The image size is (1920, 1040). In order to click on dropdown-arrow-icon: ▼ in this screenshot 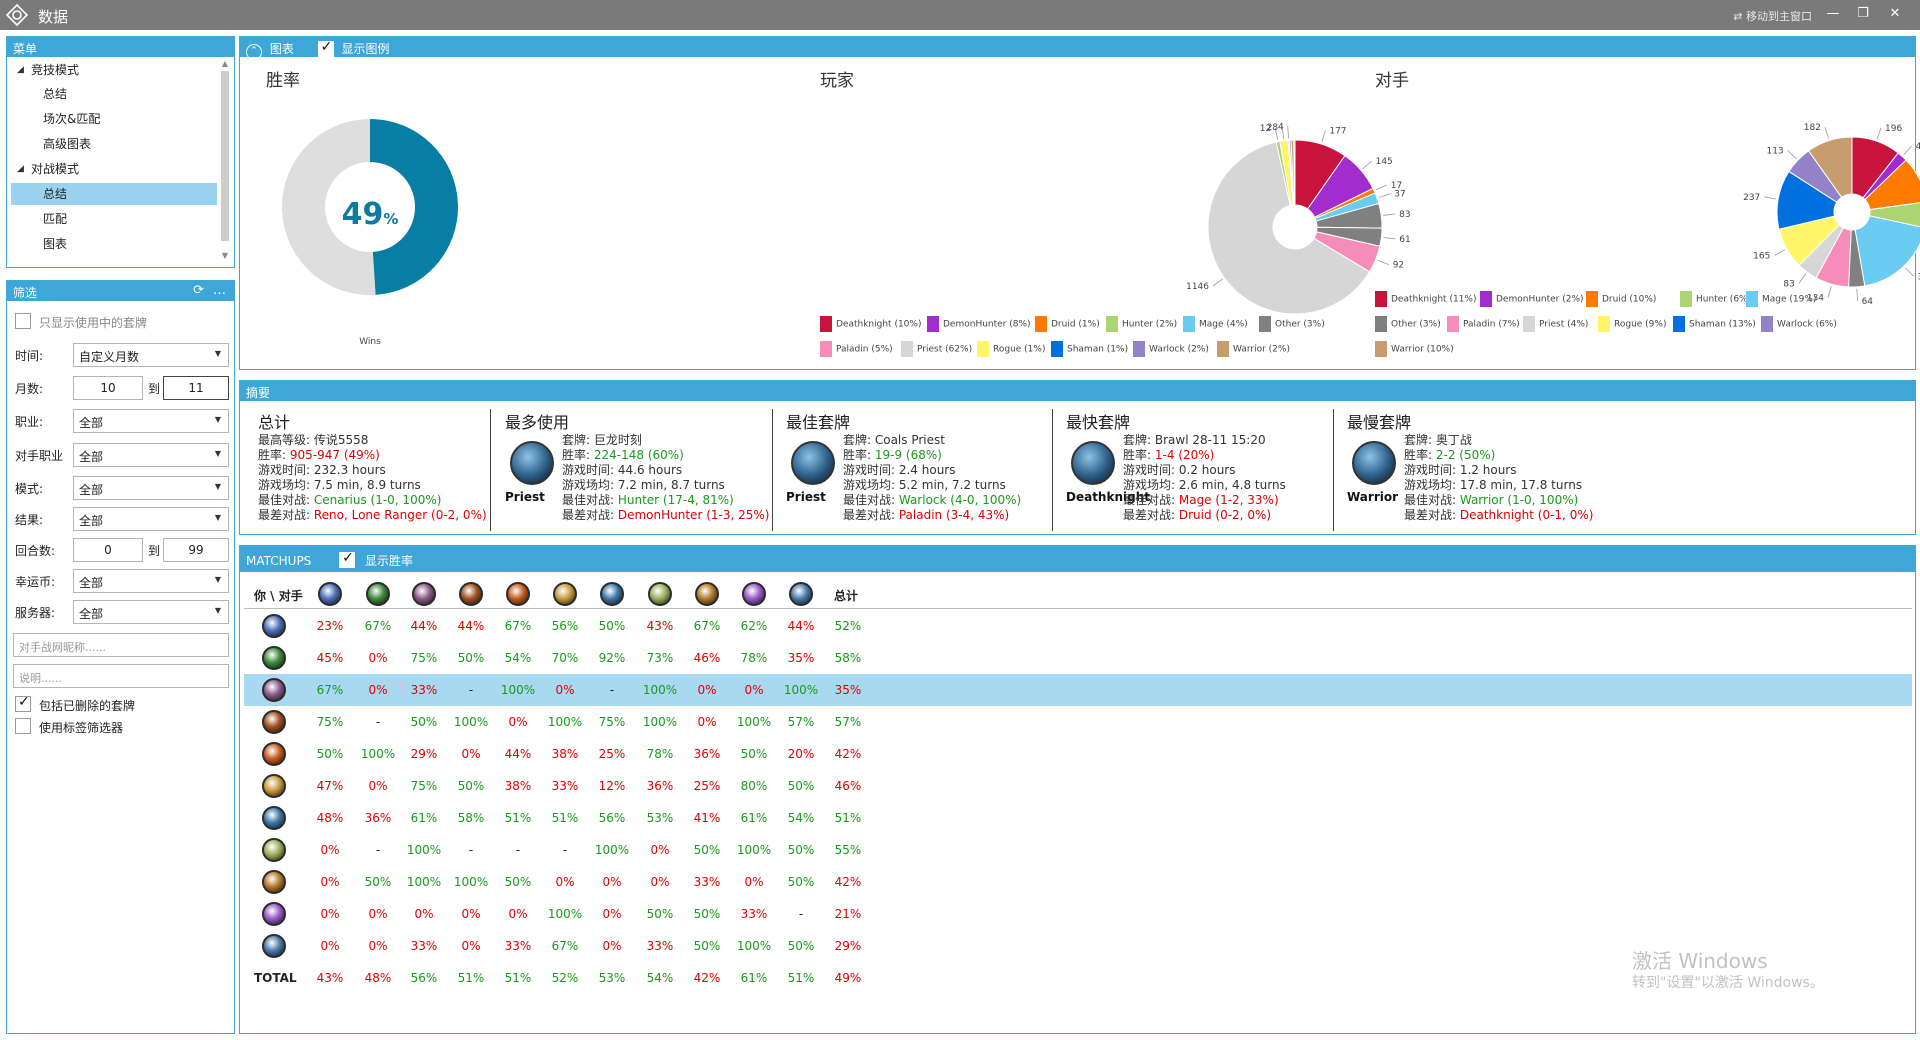, I will do `click(217, 453)`.